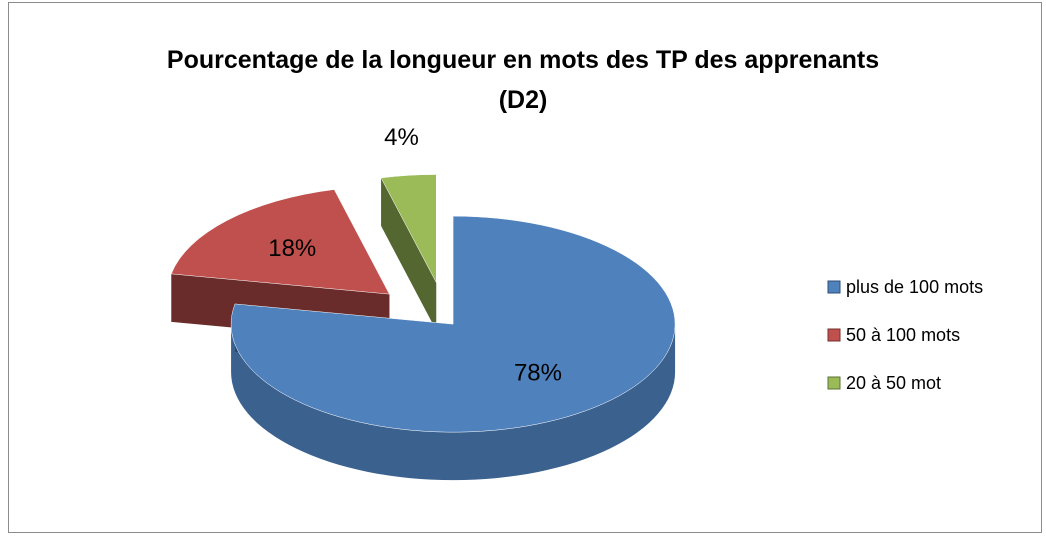 Image resolution: width=1046 pixels, height=537 pixels. I want to click on data-label: 4%, so click(401, 137).